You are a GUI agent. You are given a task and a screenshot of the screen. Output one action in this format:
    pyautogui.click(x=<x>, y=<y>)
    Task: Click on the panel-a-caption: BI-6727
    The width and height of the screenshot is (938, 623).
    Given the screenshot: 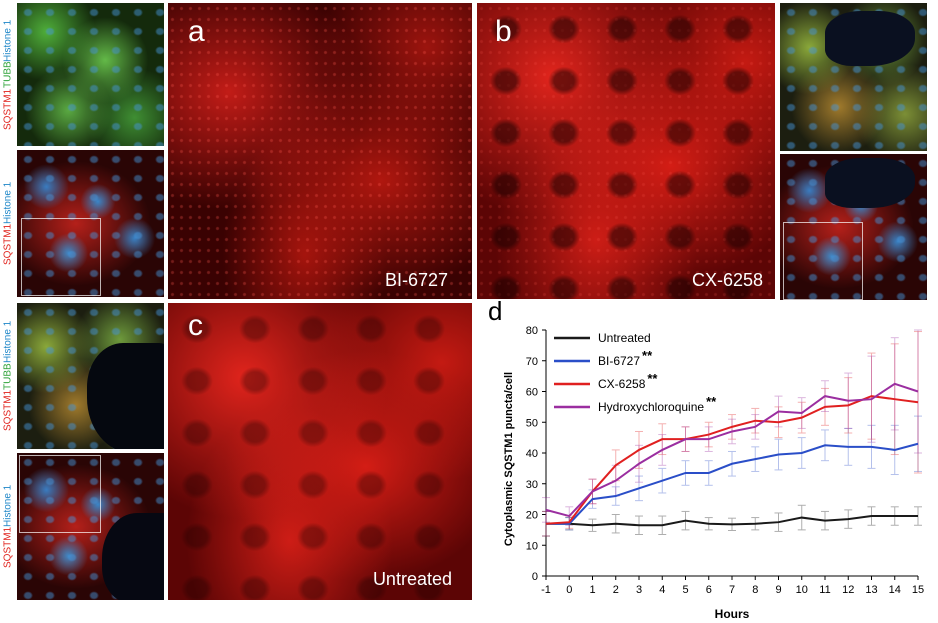 What is the action you would take?
    pyautogui.click(x=416, y=280)
    